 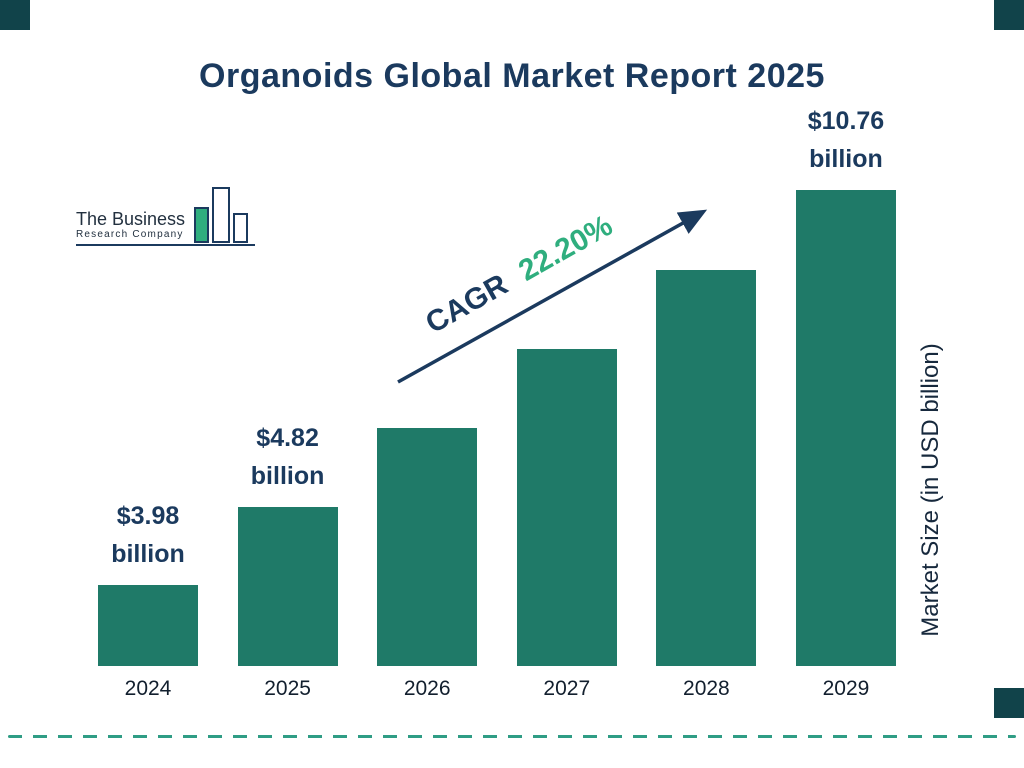 What do you see at coordinates (148, 535) in the screenshot?
I see `bar-value-label: $3.98 billion` at bounding box center [148, 535].